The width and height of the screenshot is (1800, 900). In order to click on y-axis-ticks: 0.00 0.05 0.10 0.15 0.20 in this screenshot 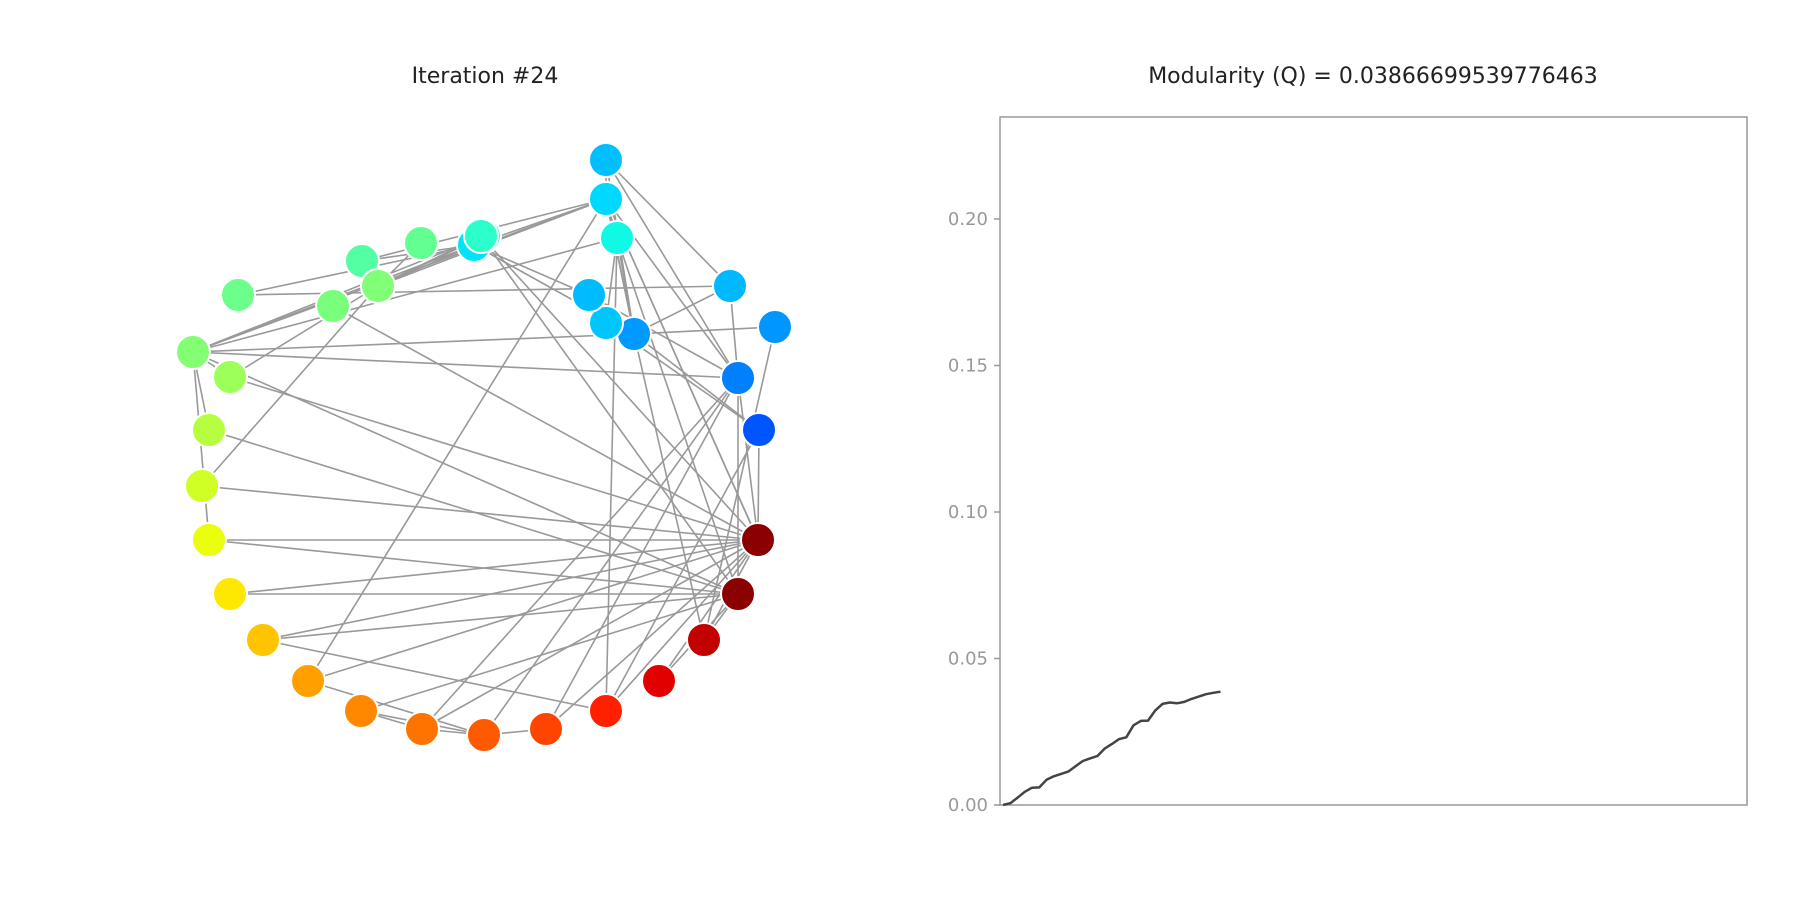, I will do `click(974, 512)`.